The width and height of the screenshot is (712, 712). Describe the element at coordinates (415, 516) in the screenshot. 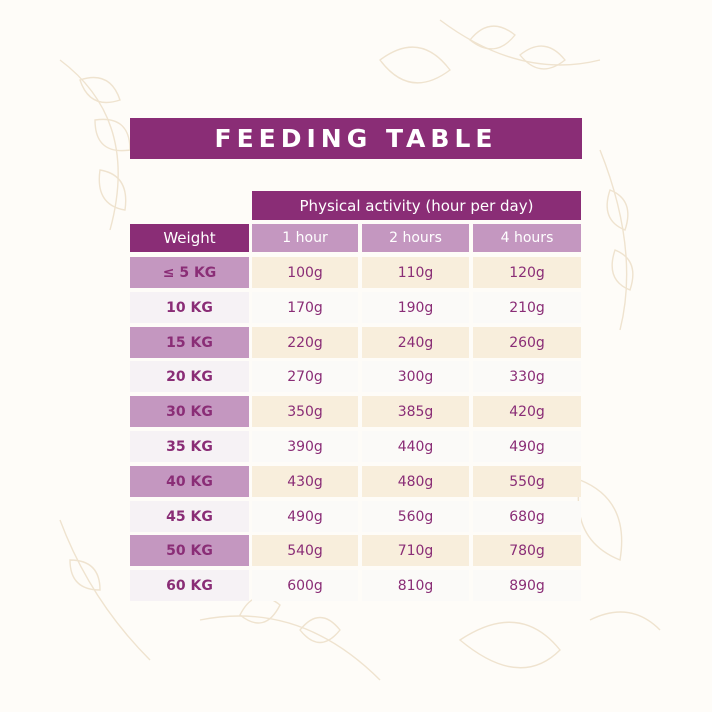

I see `portion-cell: 560g` at that location.